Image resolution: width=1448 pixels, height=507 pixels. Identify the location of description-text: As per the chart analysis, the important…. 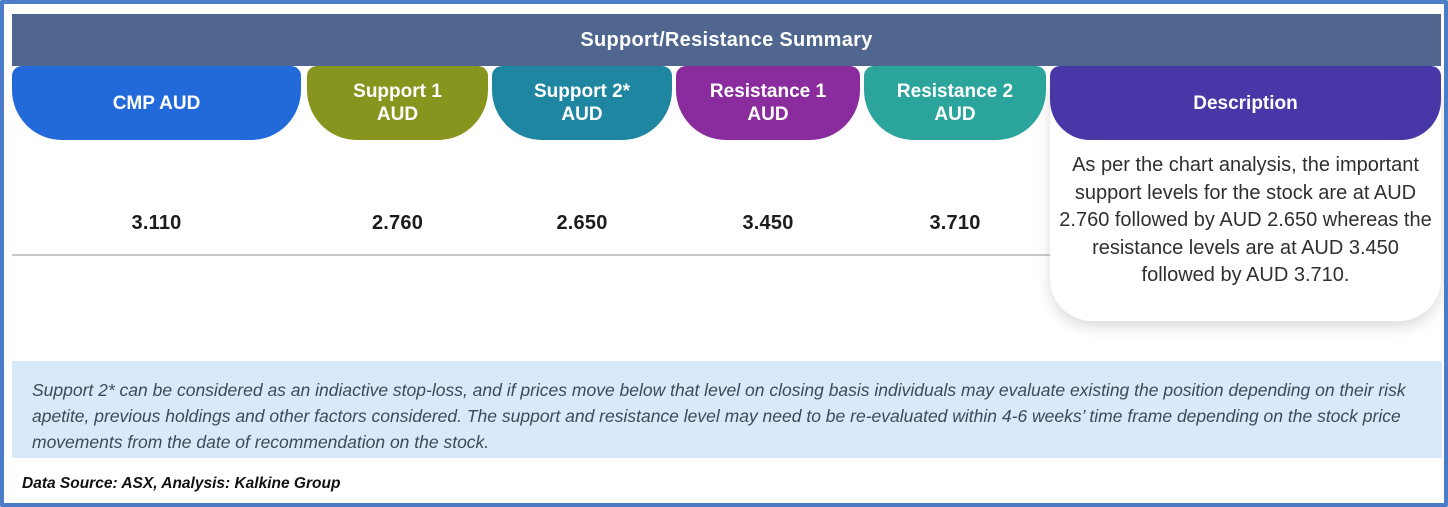
(1245, 220).